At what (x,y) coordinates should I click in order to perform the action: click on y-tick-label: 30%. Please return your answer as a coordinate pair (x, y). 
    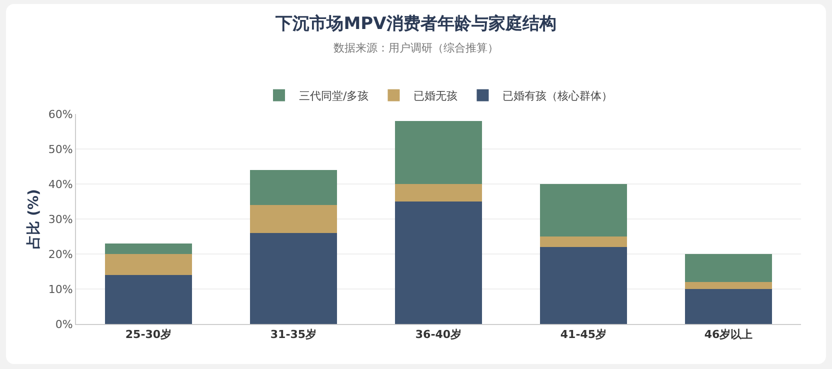
    Looking at the image, I should click on (60, 219).